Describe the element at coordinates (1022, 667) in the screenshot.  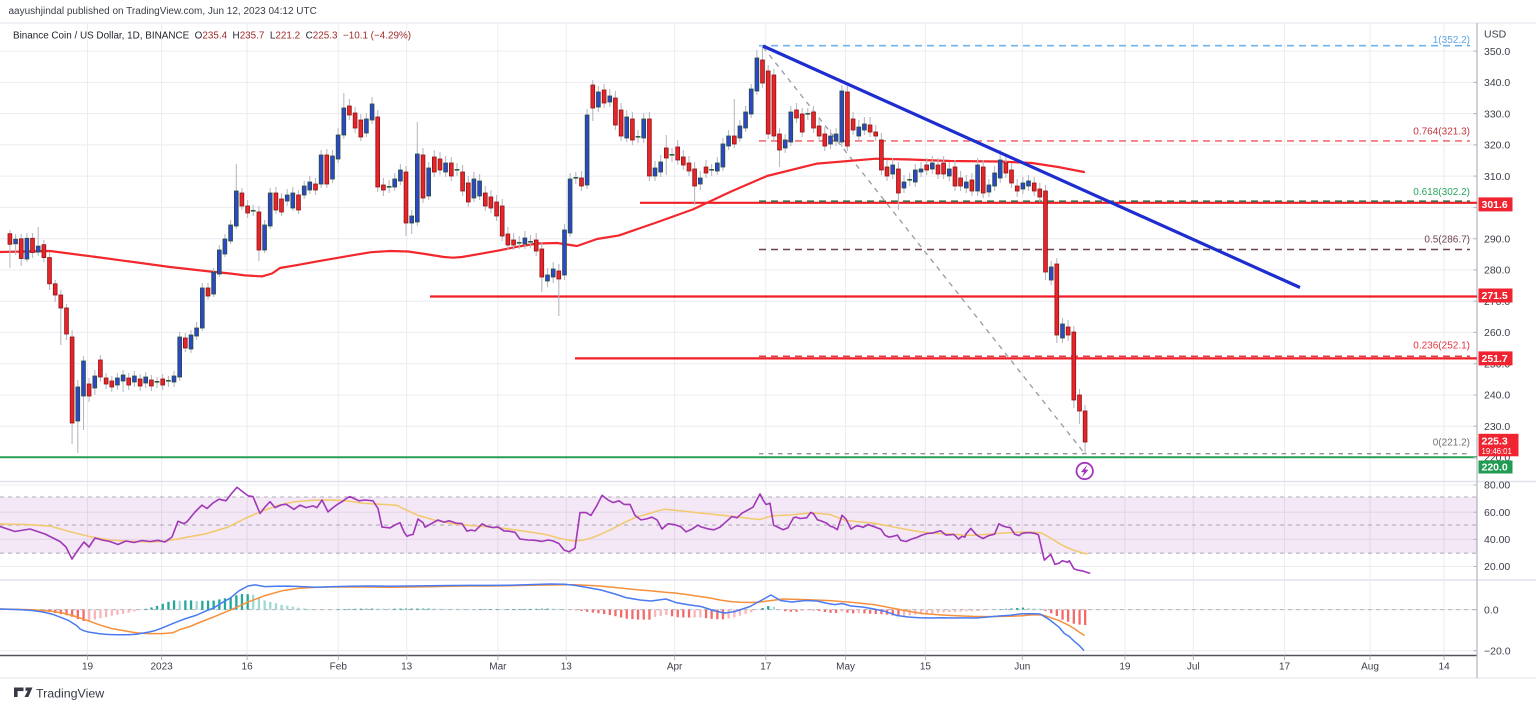
I see `svg-text: Jun` at that location.